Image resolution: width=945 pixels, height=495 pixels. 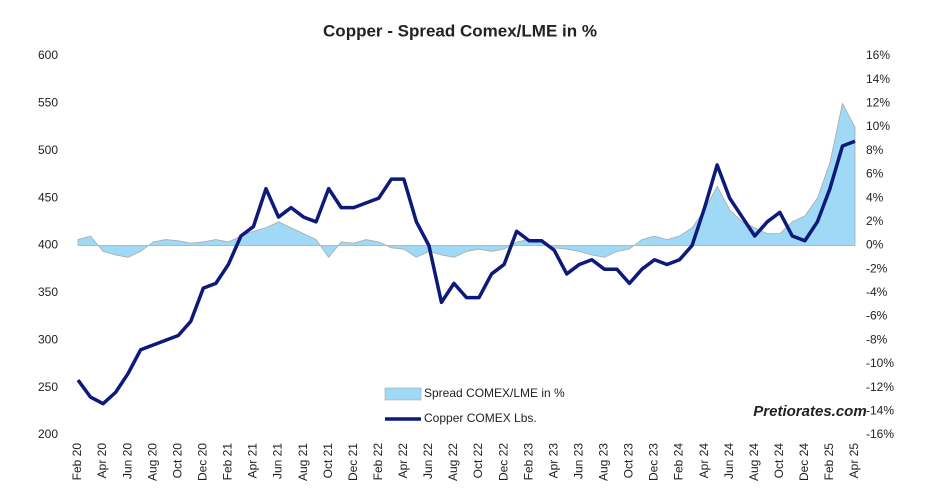 What do you see at coordinates (809, 411) in the screenshot?
I see `watermark: Pretiorates.com` at bounding box center [809, 411].